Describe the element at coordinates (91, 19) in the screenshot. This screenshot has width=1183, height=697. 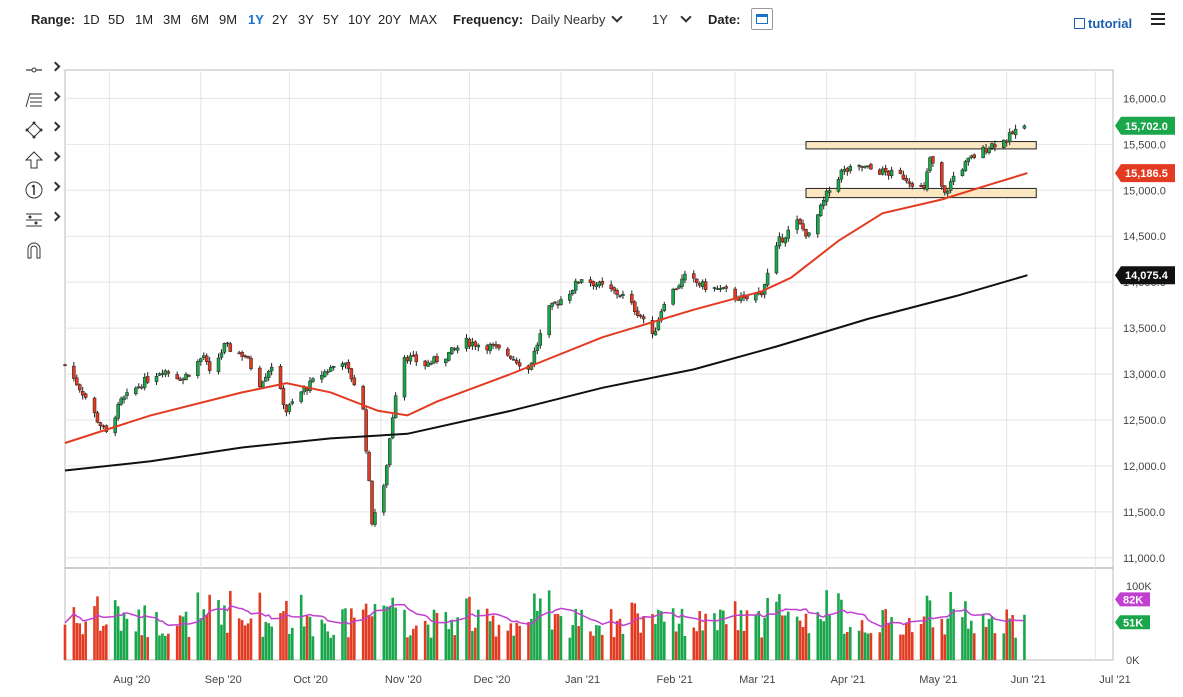
I see `range-button-1d: 1D` at that location.